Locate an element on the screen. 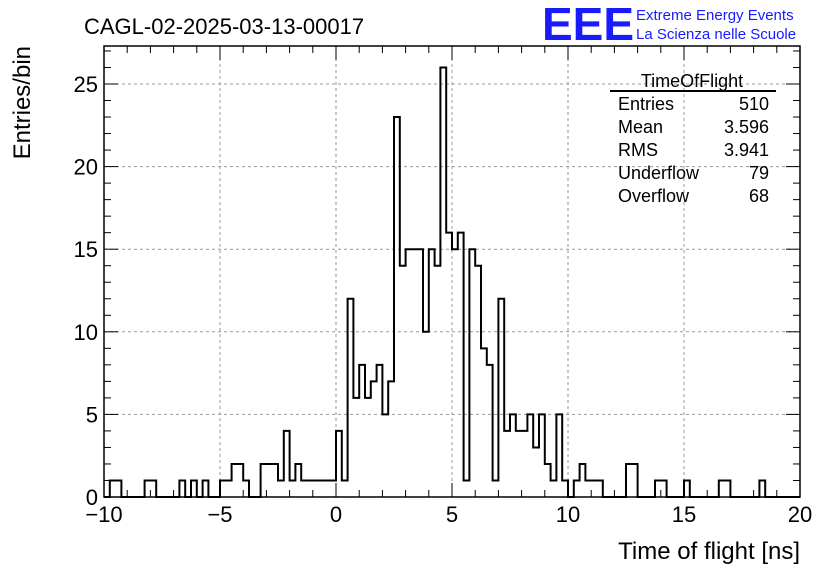 Image resolution: width=836 pixels, height=572 pixels. x-tick-label: 10 is located at coordinates (568, 514).